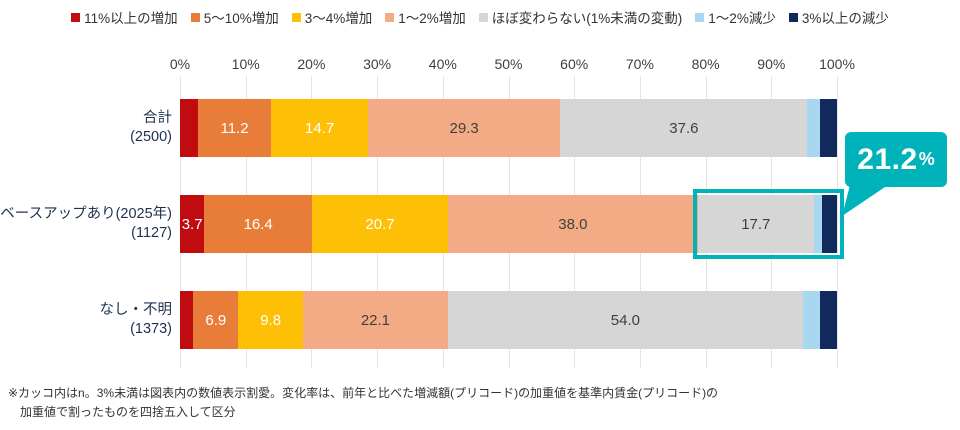 Image resolution: width=960 pixels, height=430 pixels. I want to click on segment-value-label: 38.0, so click(573, 224).